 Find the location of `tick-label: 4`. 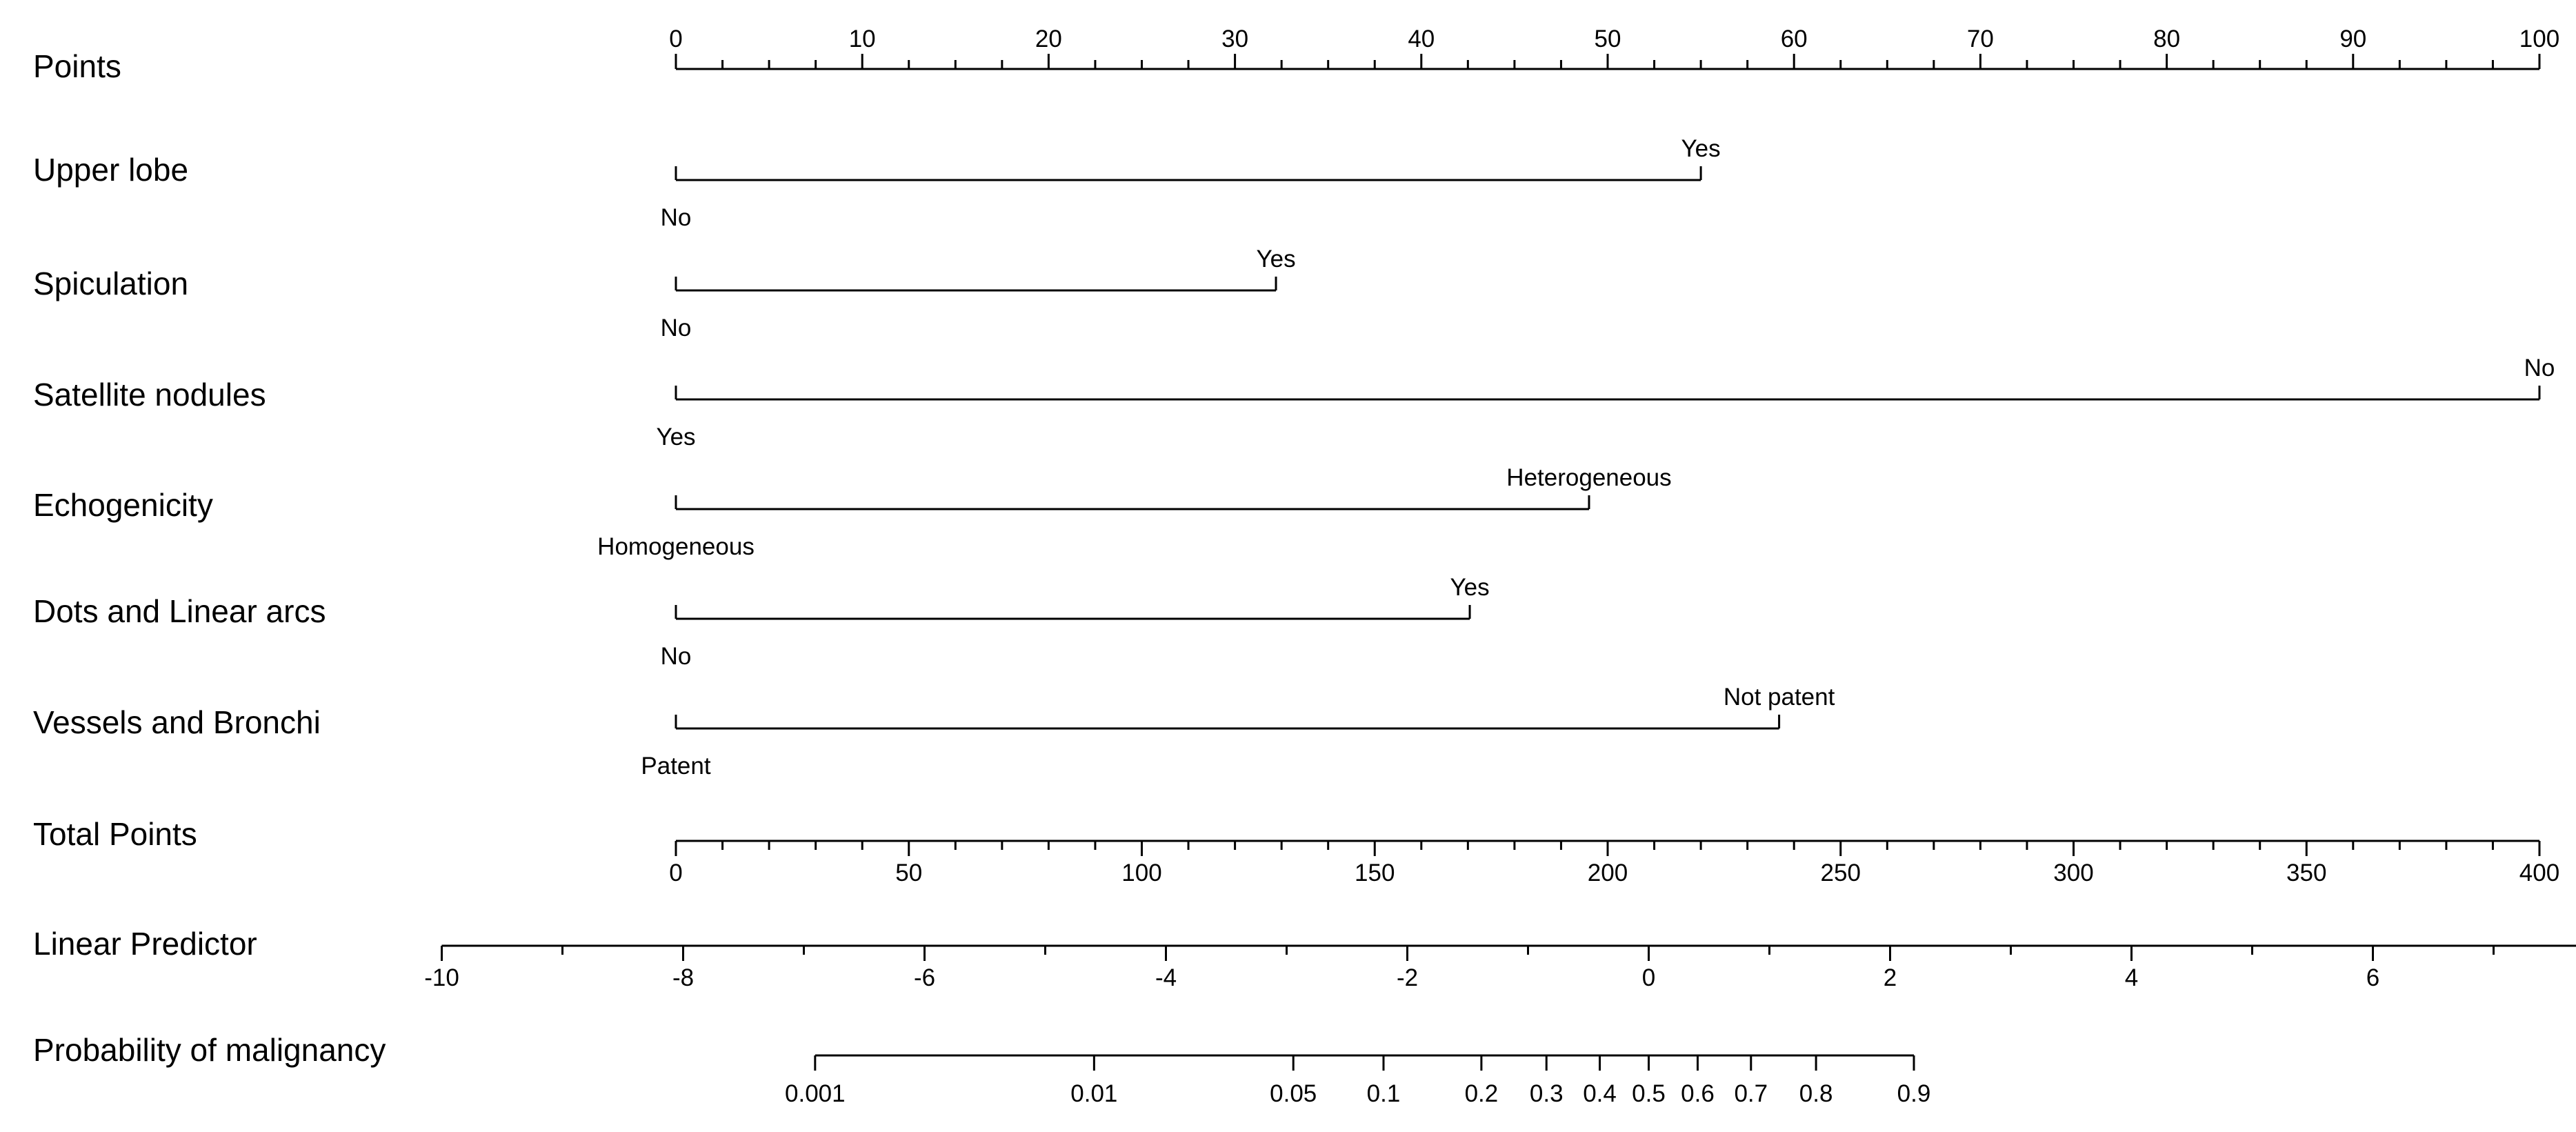

tick-label: 4 is located at coordinates (2131, 977).